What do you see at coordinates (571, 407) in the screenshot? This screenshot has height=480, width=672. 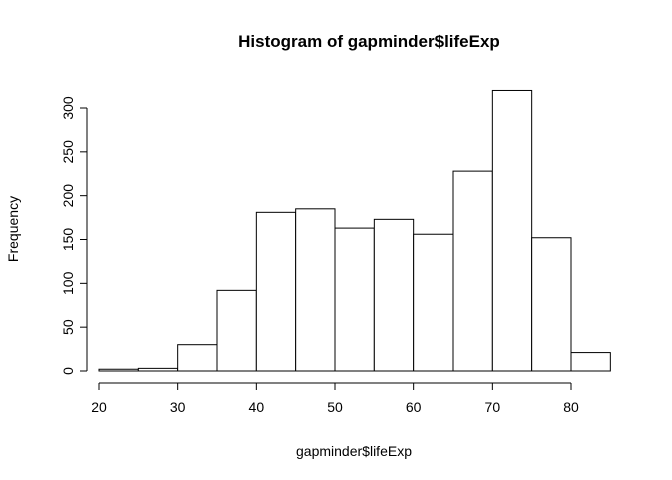 I see `x-axis-tick-label: 80` at bounding box center [571, 407].